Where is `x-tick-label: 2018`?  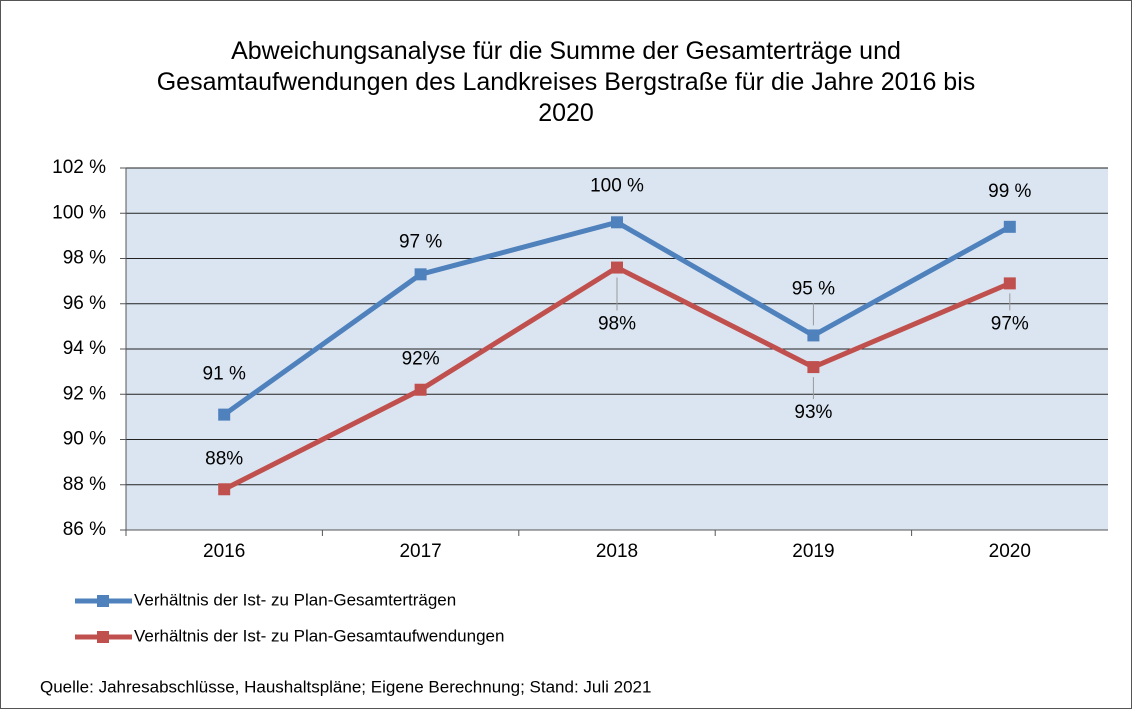 x-tick-label: 2018 is located at coordinates (617, 551).